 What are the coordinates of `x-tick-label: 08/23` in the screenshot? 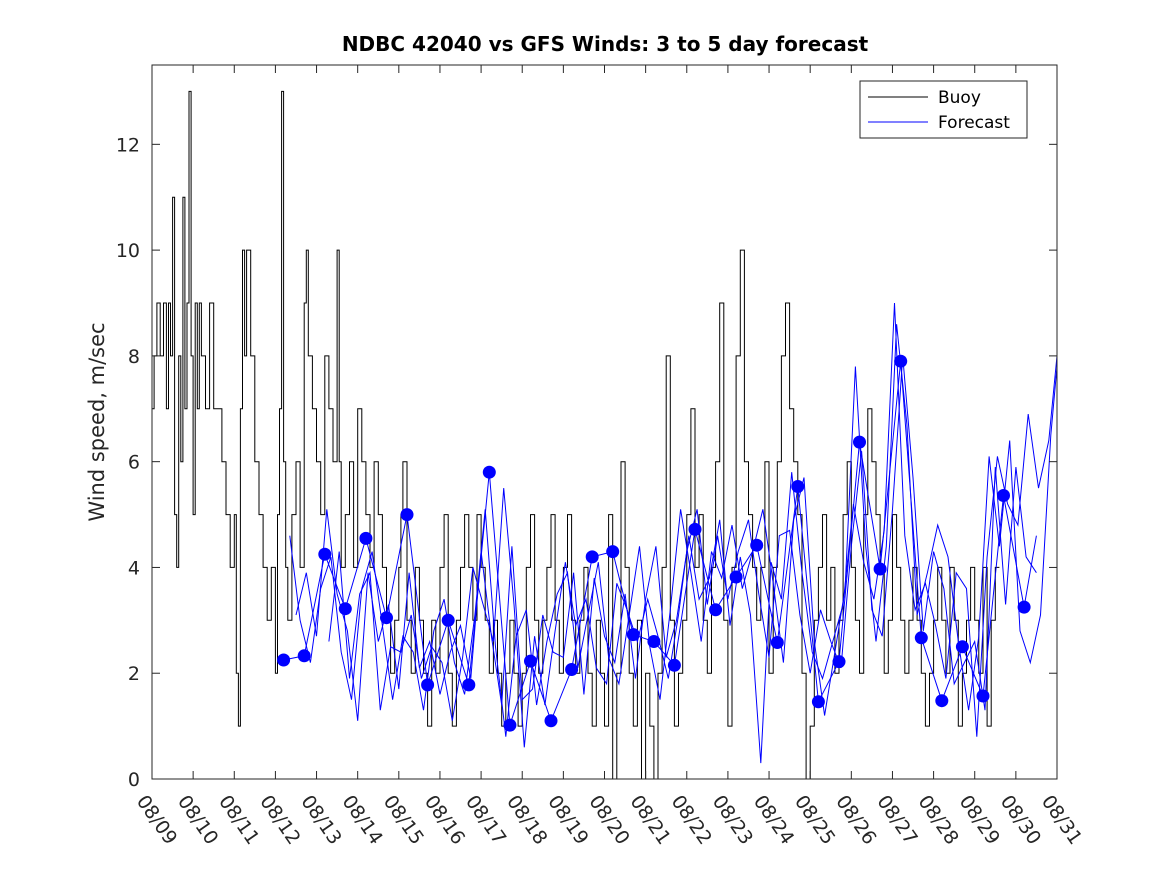 It's located at (732, 819).